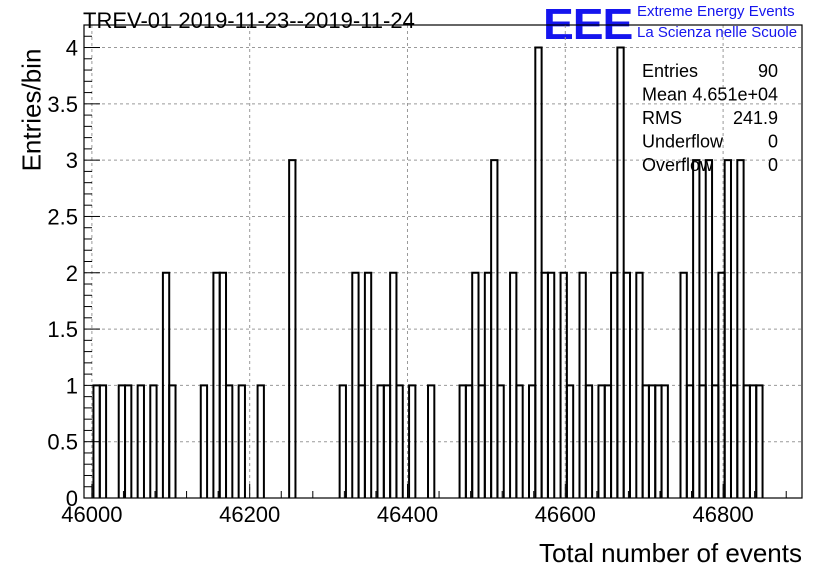 The image size is (836, 572). Describe the element at coordinates (717, 32) in the screenshot. I see `logo-line-2: La Scienza nelle Scuole` at that location.